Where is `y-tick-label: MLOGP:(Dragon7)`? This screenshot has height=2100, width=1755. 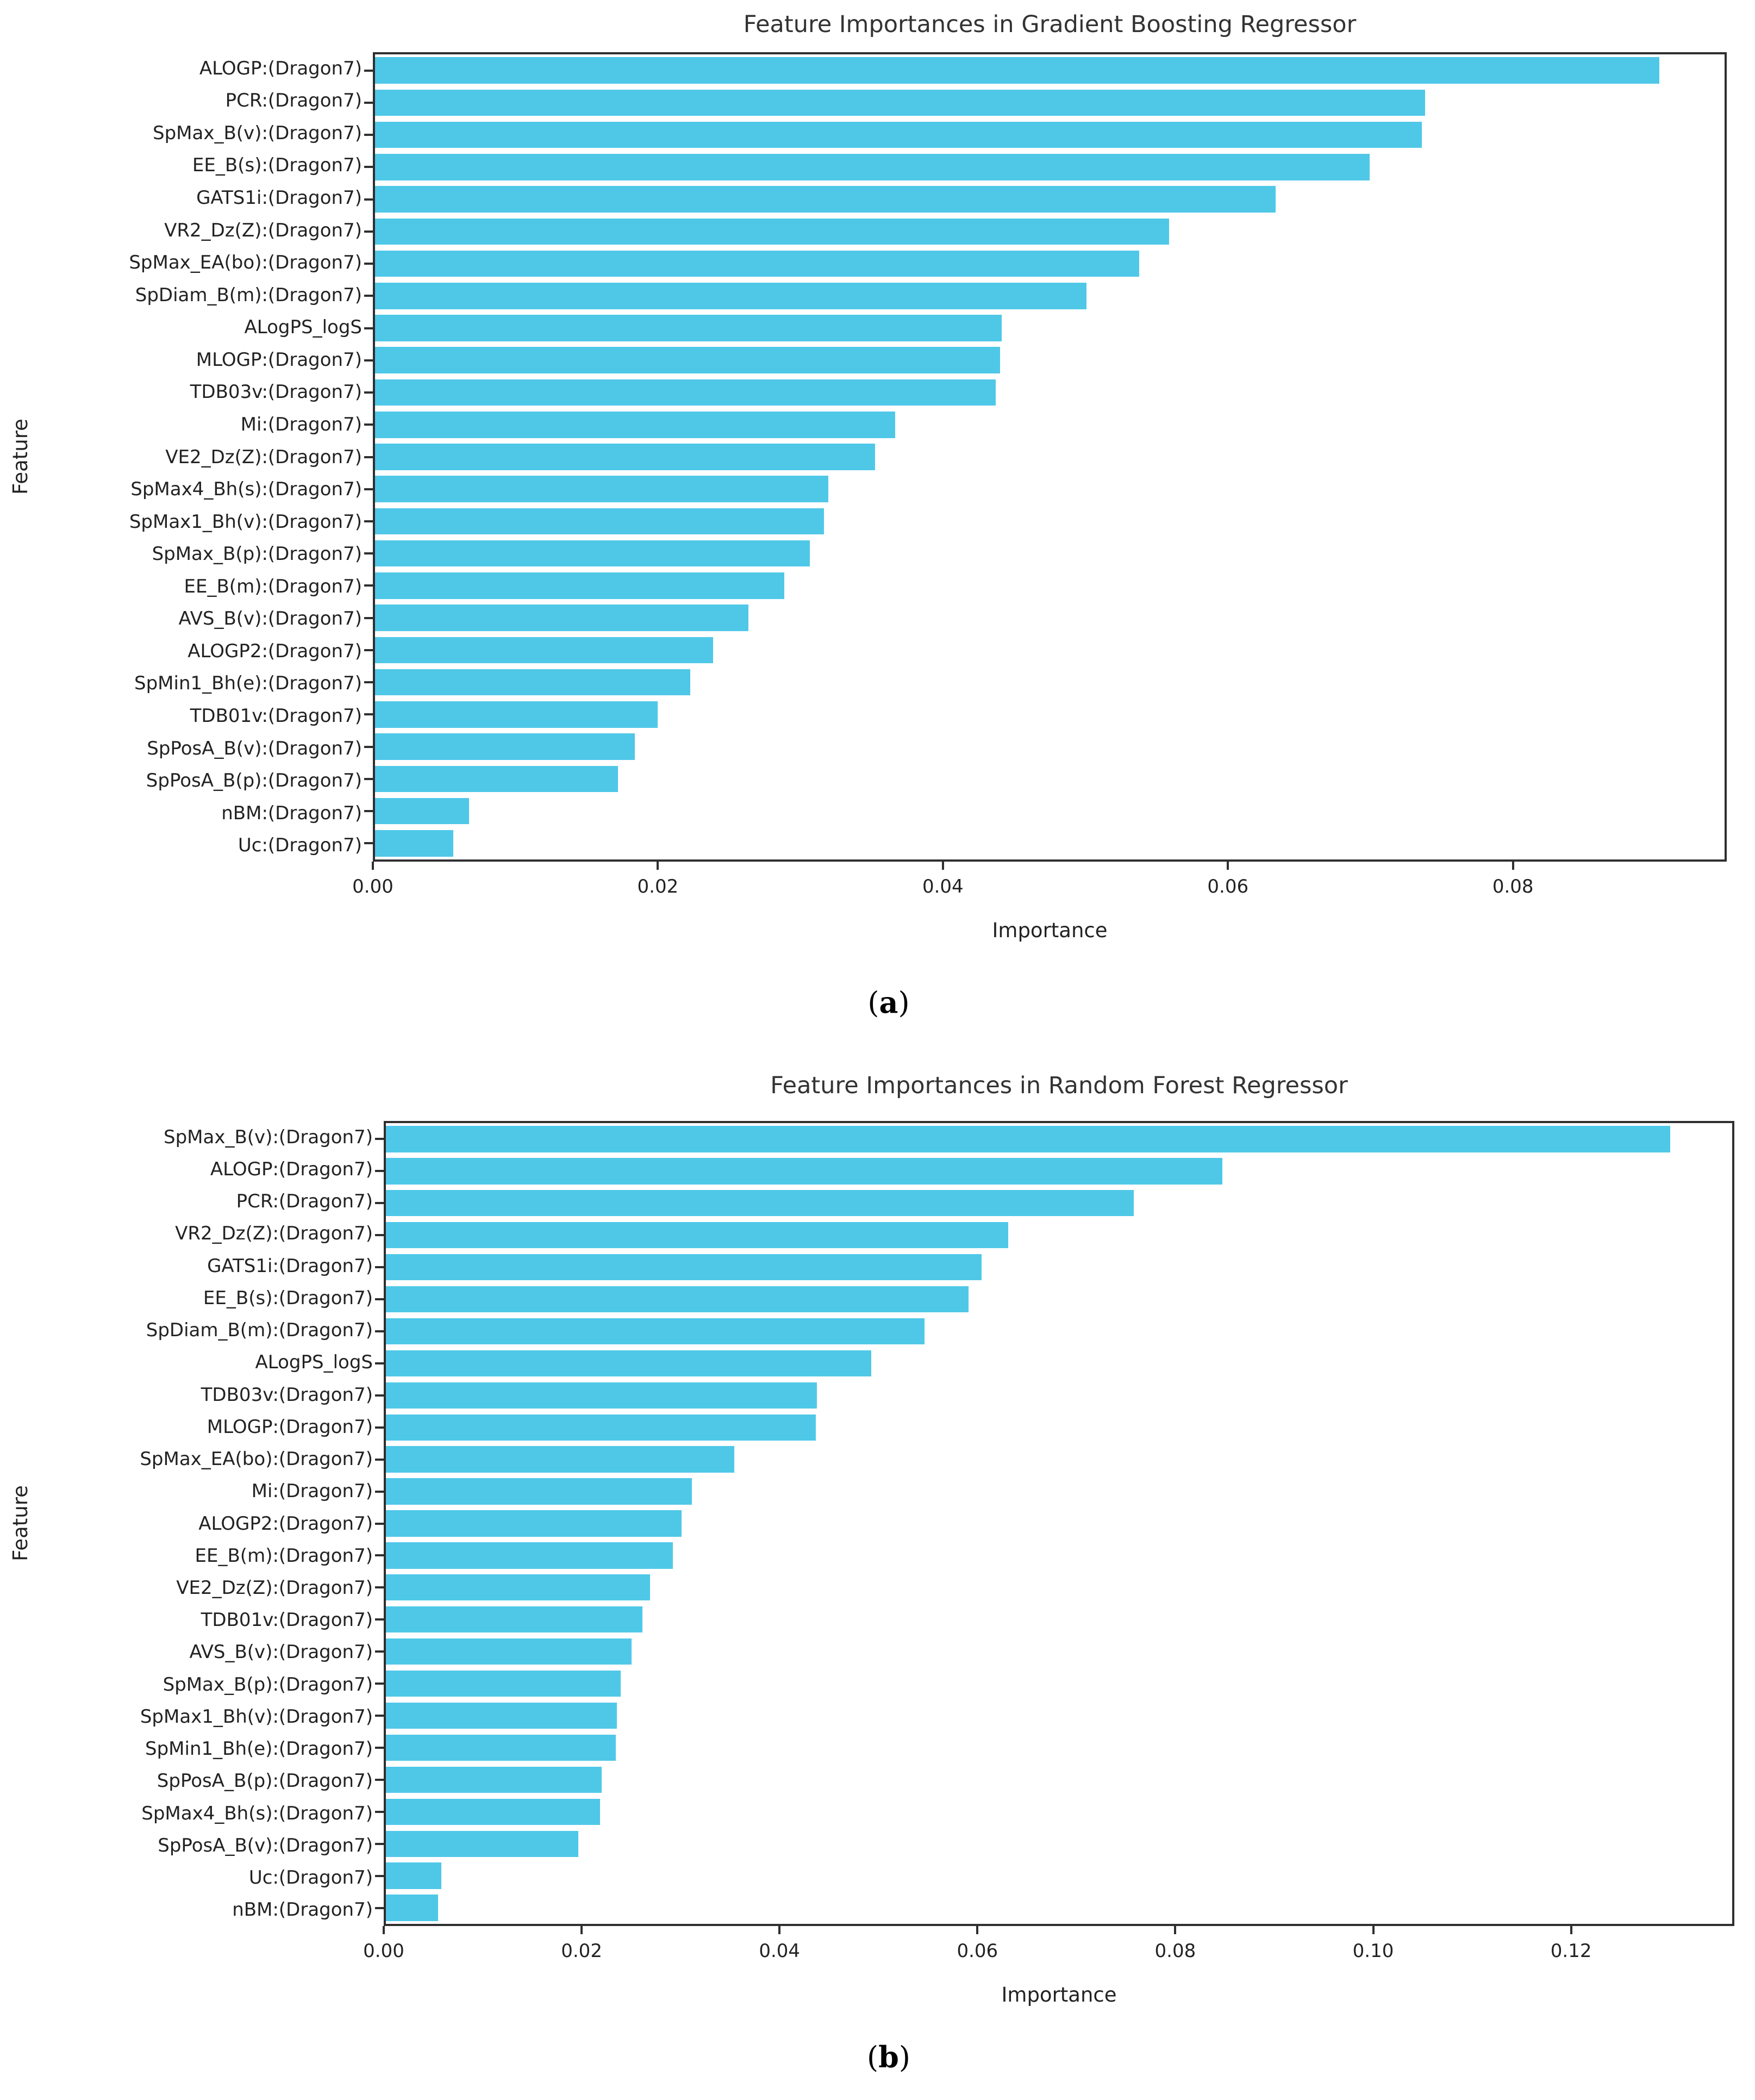
y-tick-label: MLOGP:(Dragon7) is located at coordinates (279, 359).